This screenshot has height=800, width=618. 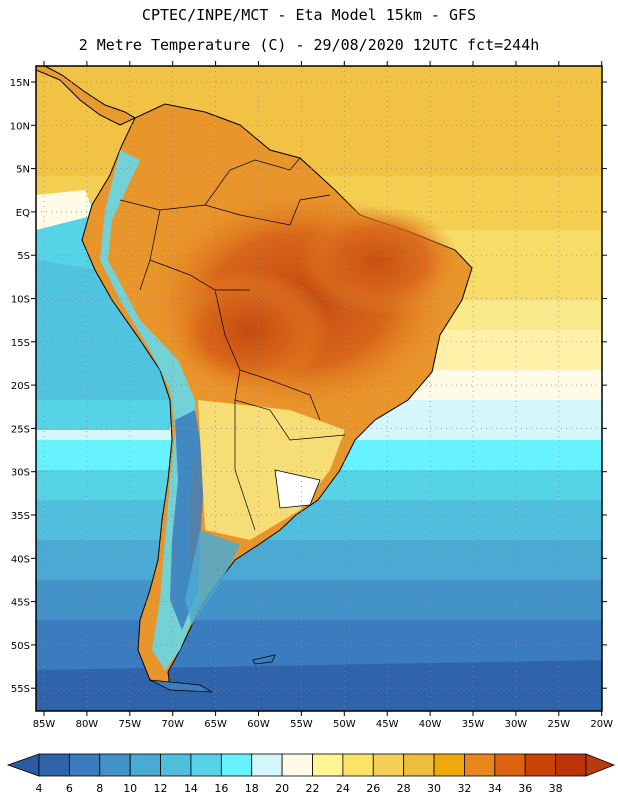 What do you see at coordinates (130, 788) in the screenshot?
I see `colorbar-label: 10` at bounding box center [130, 788].